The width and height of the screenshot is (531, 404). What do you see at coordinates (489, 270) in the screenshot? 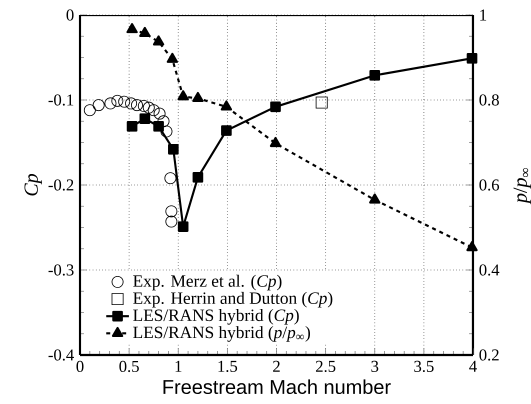
I see `y2-tick-label: 0.4` at bounding box center [489, 270].